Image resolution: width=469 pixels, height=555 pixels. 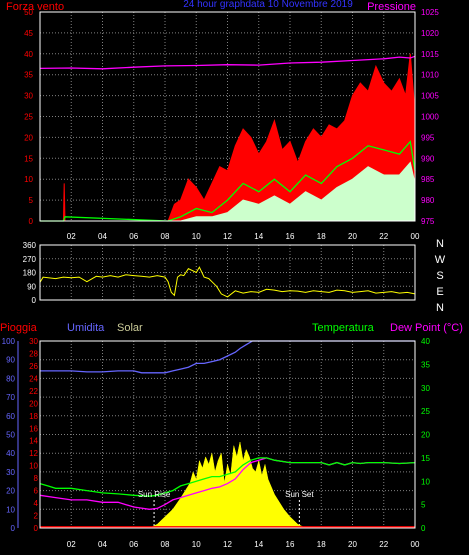 What do you see at coordinates (228, 191) in the screenshot?
I see `series-wind-lull` at bounding box center [228, 191].